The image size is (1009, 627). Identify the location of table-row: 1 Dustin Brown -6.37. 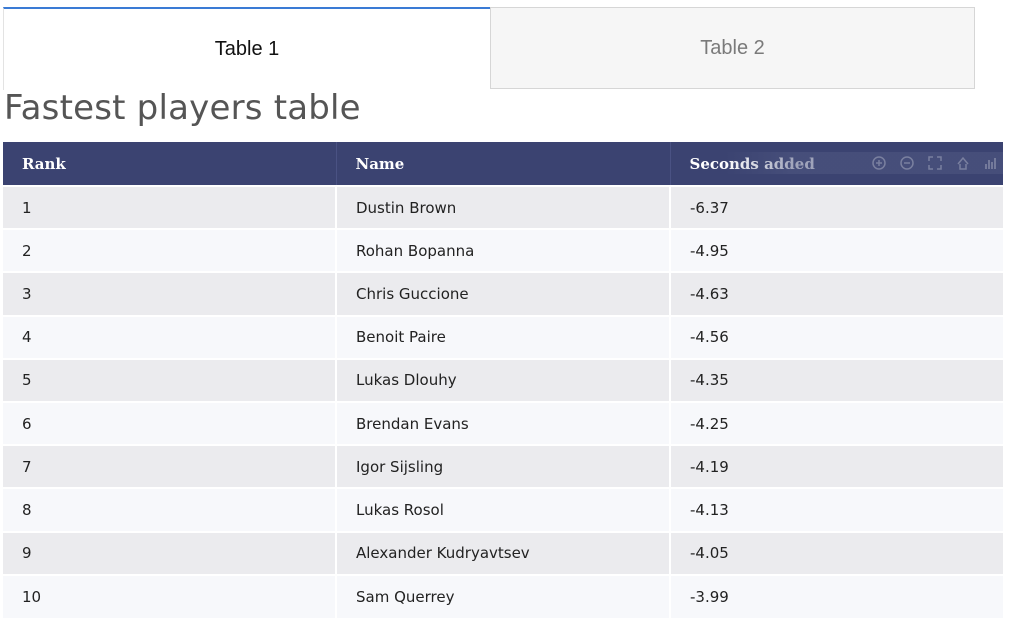
(503, 207).